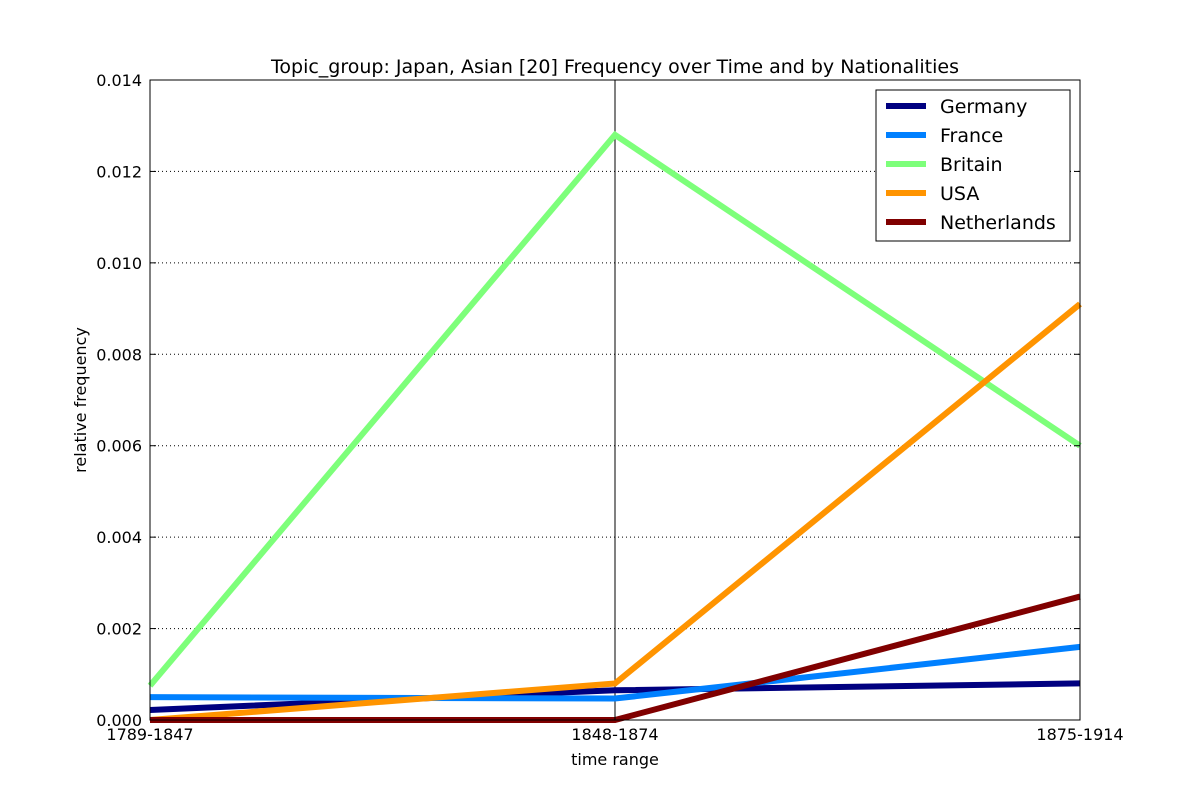 Image resolution: width=1200 pixels, height=800 pixels. Describe the element at coordinates (959, 194) in the screenshot. I see `legend-label-usa: USA` at that location.